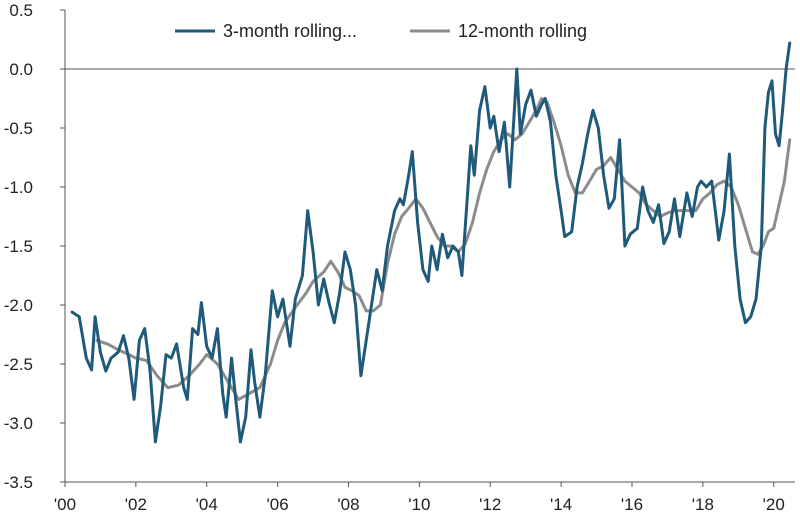 The image size is (800, 515). I want to click on y-tick-label: 0.0, so click(21, 69).